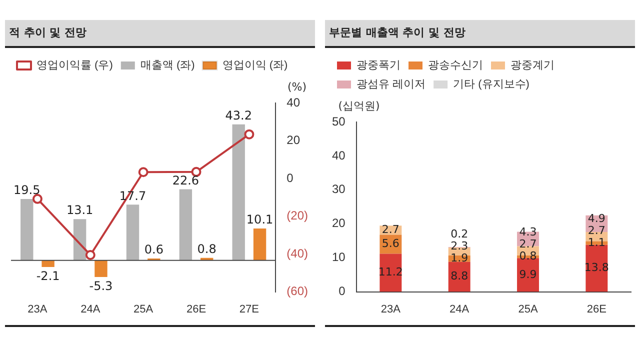 The image size is (640, 360). I want to click on data-label: 13.1, so click(80, 210).